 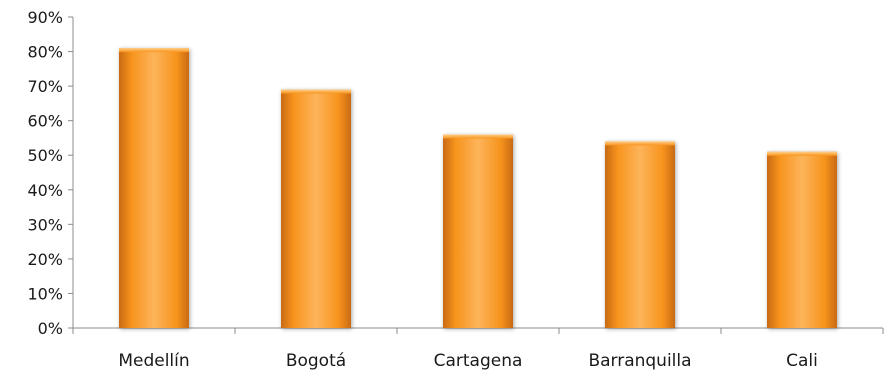 What do you see at coordinates (45, 121) in the screenshot?
I see `y-tick-label: 60%` at bounding box center [45, 121].